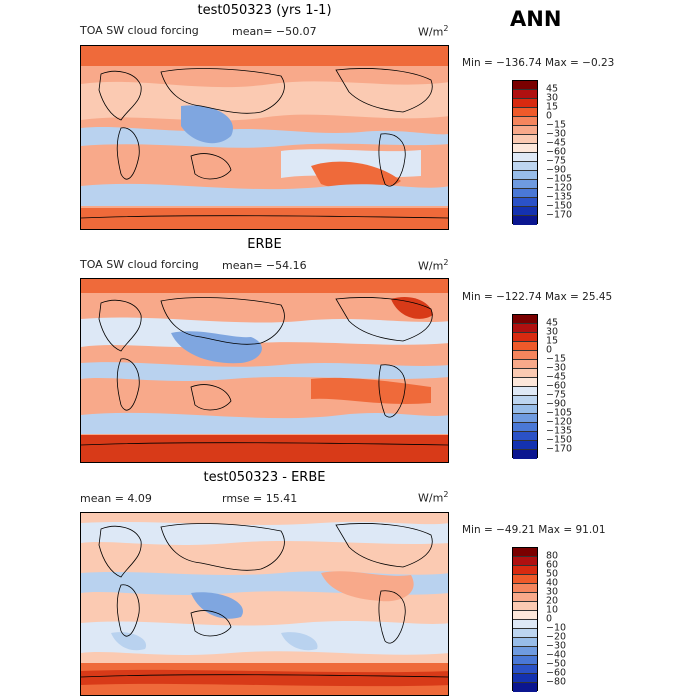 The height and width of the screenshot is (700, 700). Describe the element at coordinates (264, 370) in the screenshot. I see `panel-2-map` at that location.